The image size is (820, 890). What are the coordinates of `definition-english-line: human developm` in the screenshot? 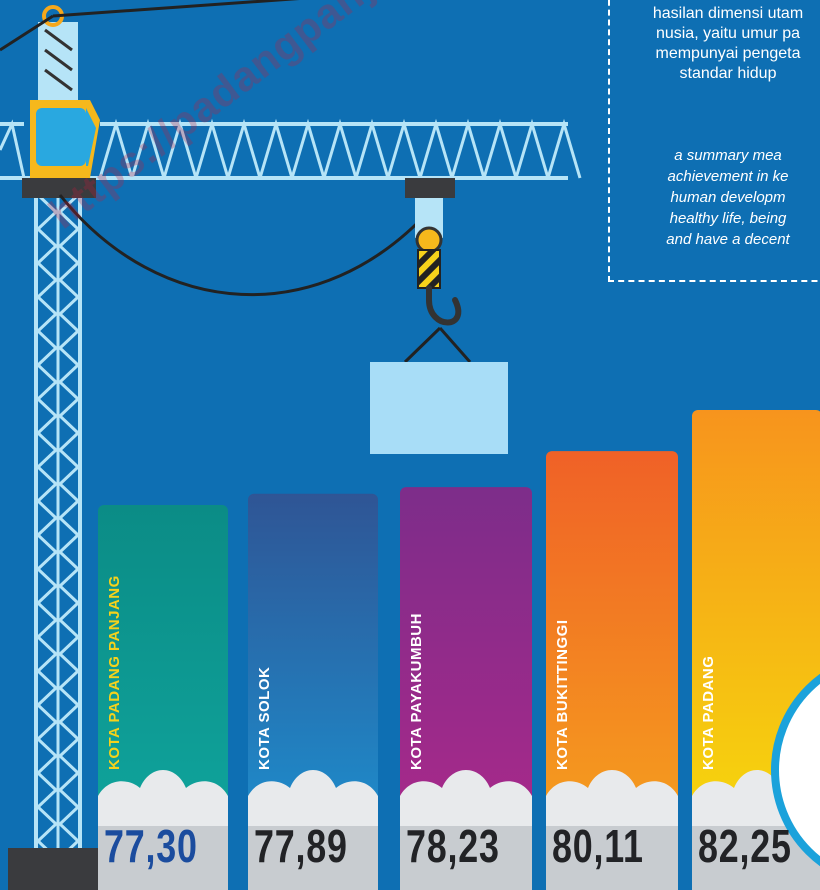 It's located at (728, 197).